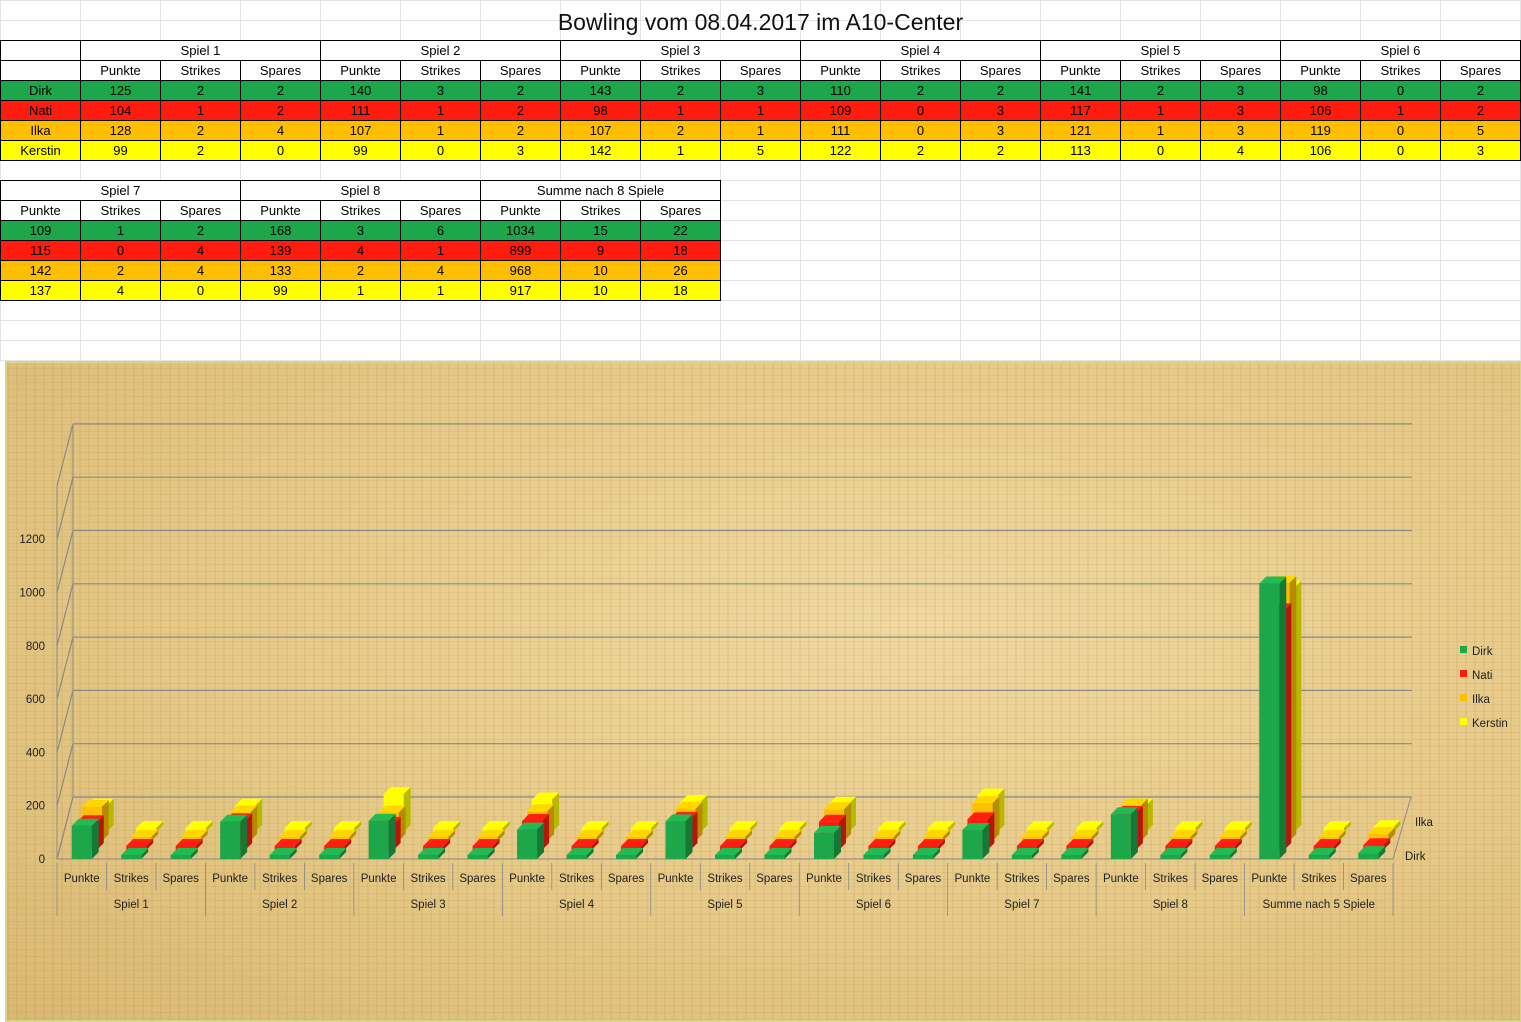 This screenshot has width=1521, height=1022. What do you see at coordinates (120, 190) in the screenshot?
I see `game-header: Spiel 7` at bounding box center [120, 190].